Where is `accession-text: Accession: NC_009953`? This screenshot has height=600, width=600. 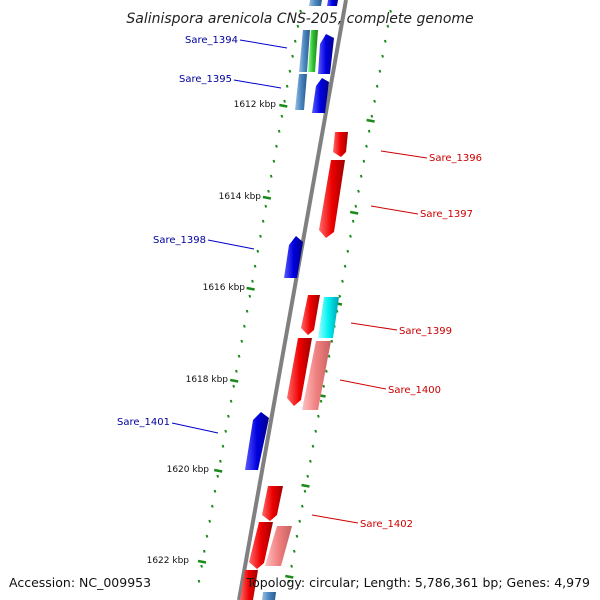 accession-text: Accession: NC_009953 is located at coordinates (80, 582).